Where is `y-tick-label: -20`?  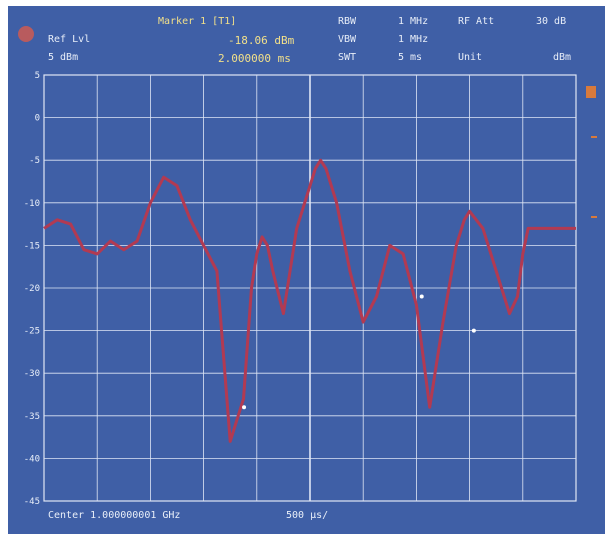
y-tick-label: -20 is located at coordinates (32, 289).